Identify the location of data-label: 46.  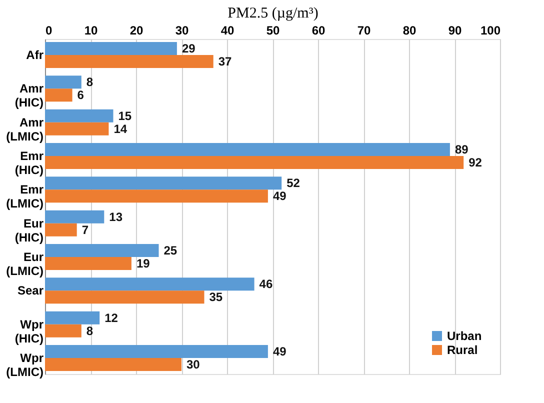
(266, 284).